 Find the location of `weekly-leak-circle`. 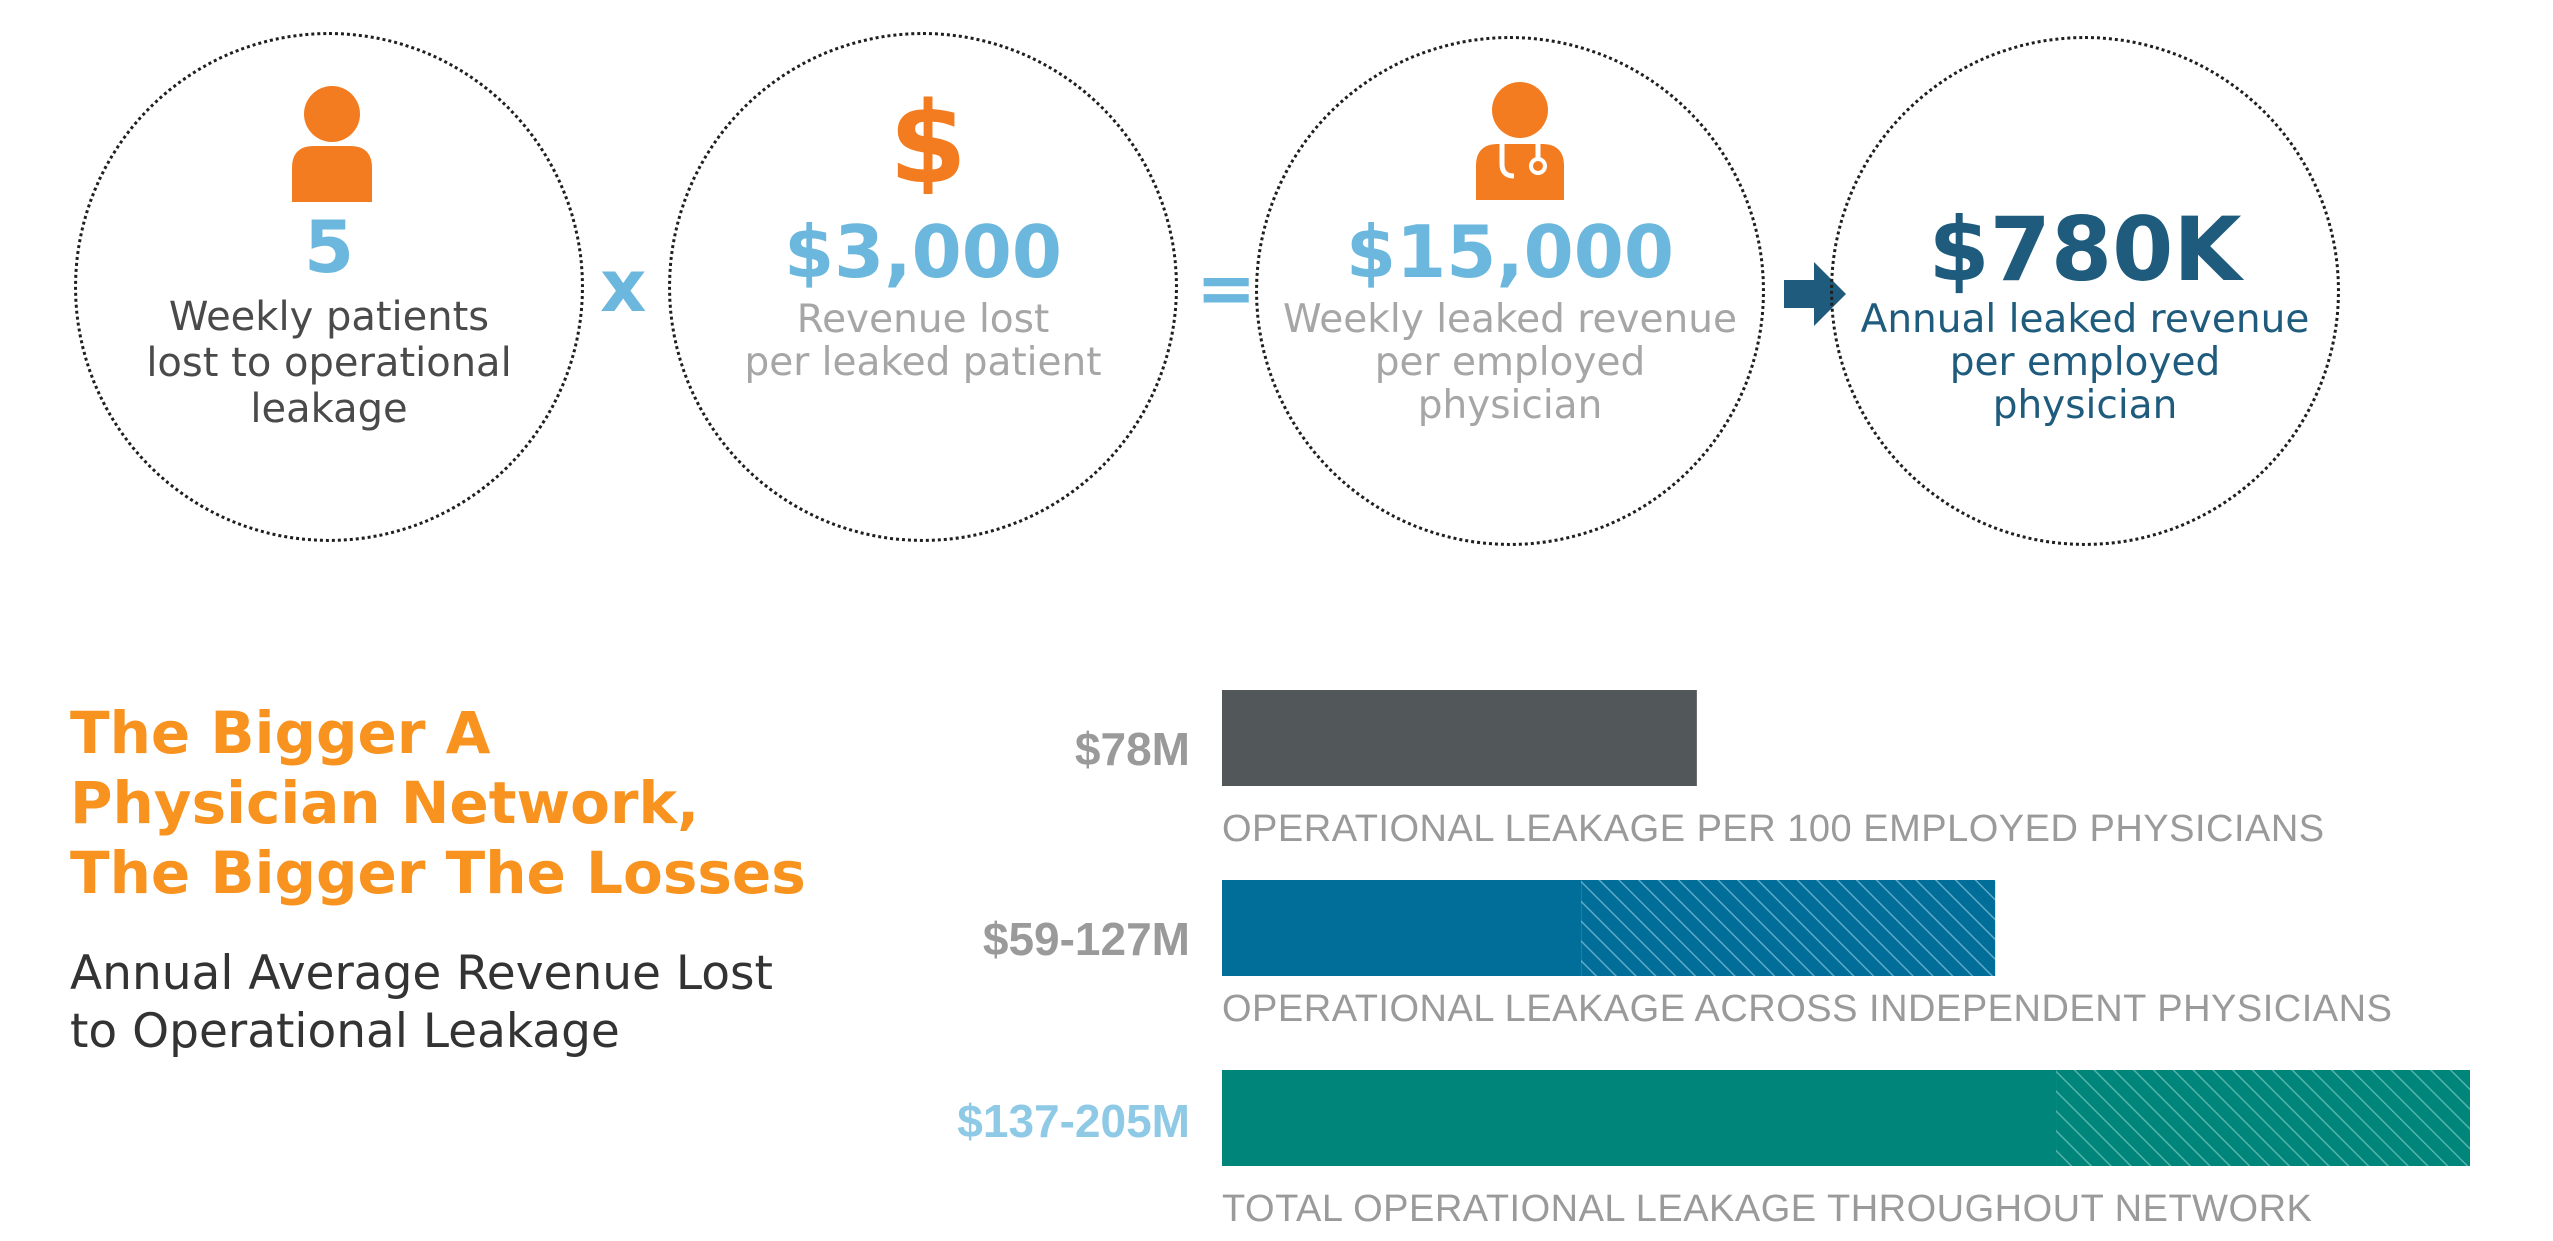

weekly-leak-circle is located at coordinates (1510, 291).